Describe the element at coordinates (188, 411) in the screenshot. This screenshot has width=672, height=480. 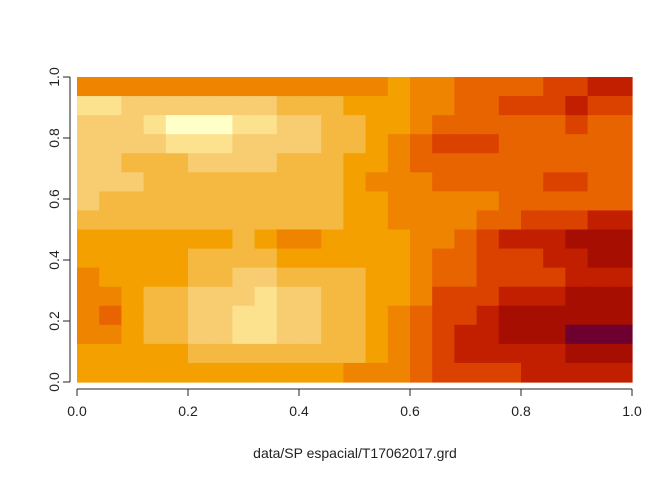
I see `x-tick-label: 0.2` at that location.